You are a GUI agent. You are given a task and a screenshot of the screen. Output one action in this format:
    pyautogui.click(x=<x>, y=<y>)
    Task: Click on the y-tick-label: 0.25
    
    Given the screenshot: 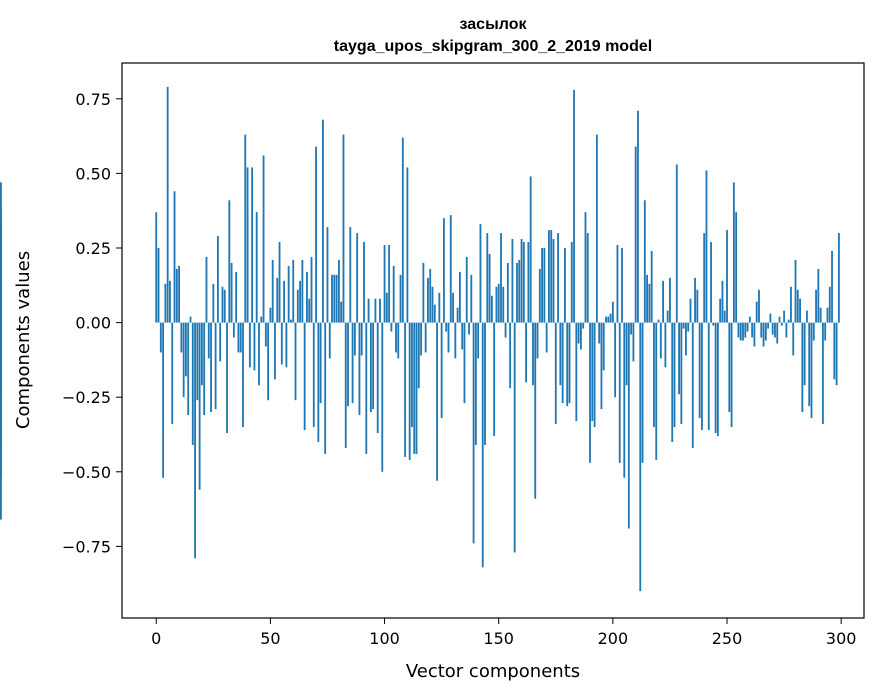 What is the action you would take?
    pyautogui.click(x=93, y=248)
    